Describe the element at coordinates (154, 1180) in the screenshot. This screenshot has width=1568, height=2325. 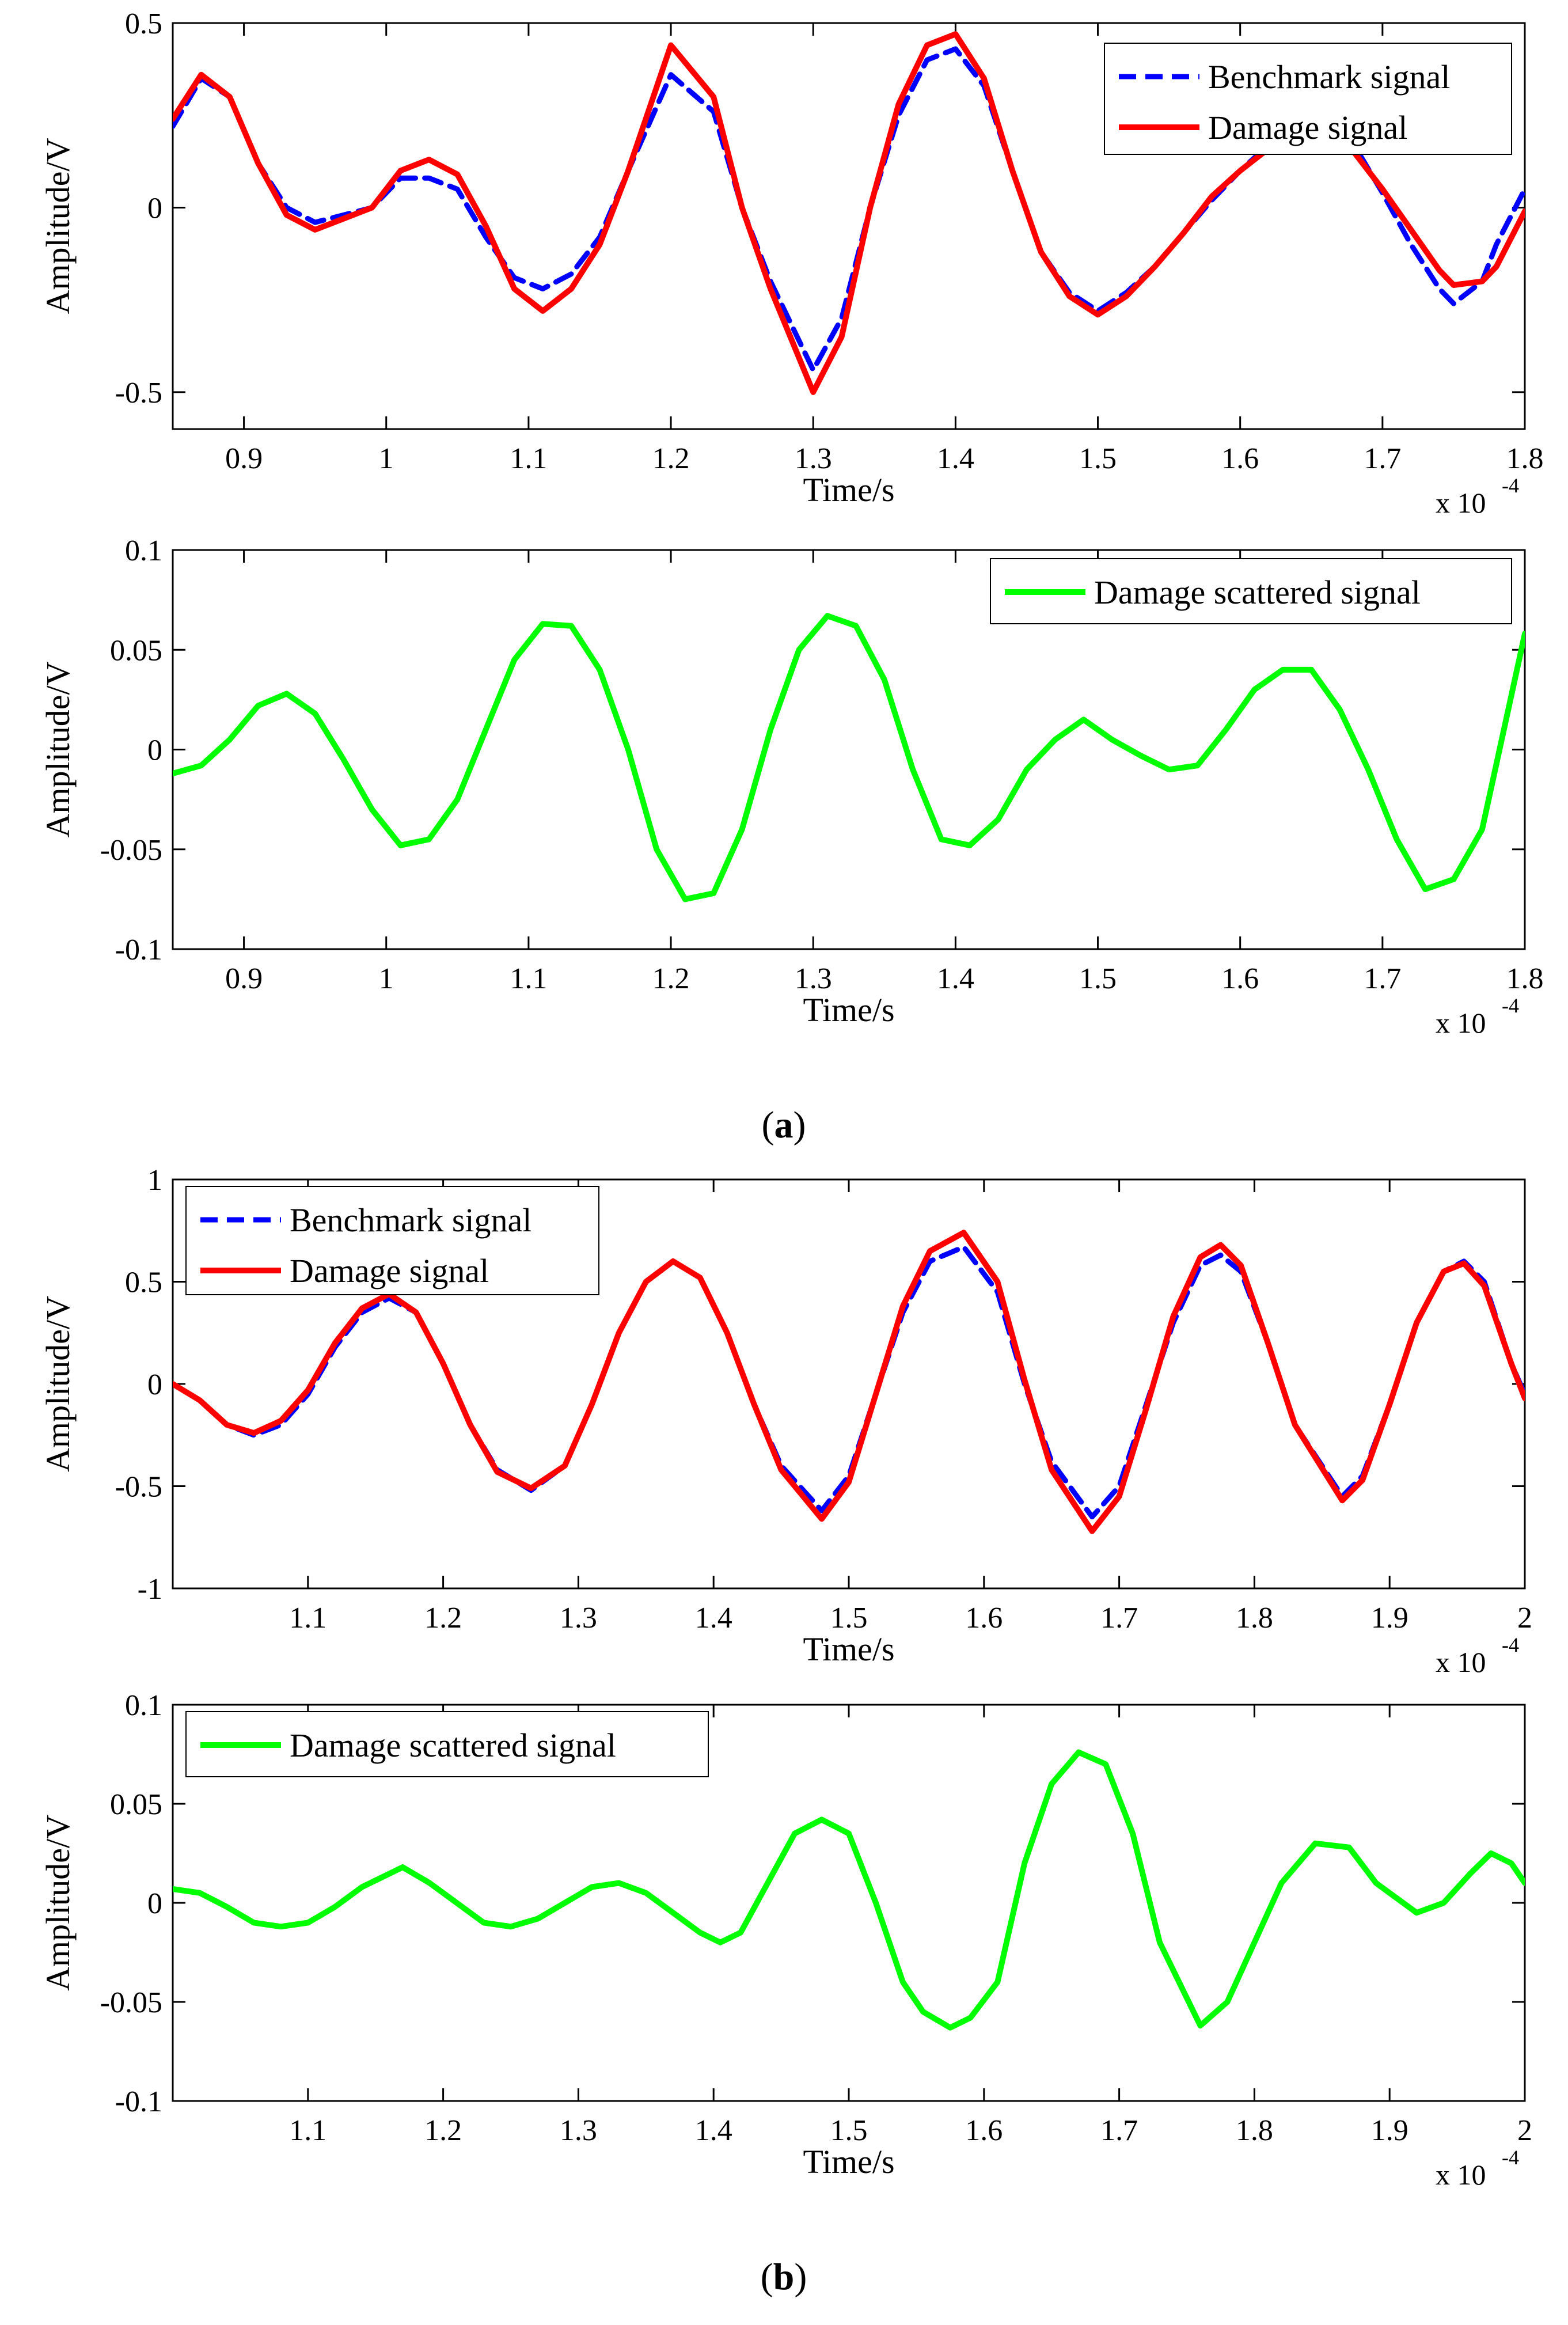
I see `y-tick-label: 1` at that location.